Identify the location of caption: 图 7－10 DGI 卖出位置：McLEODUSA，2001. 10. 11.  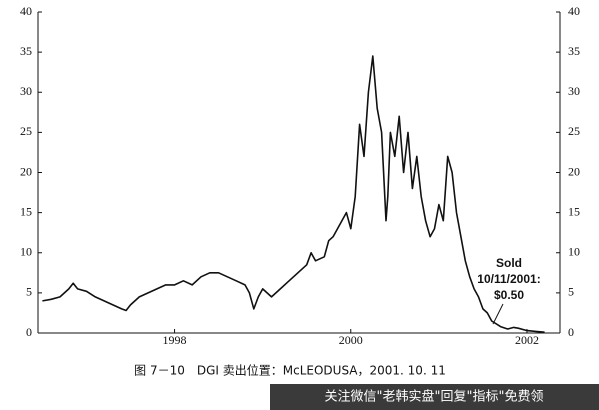
(290, 370).